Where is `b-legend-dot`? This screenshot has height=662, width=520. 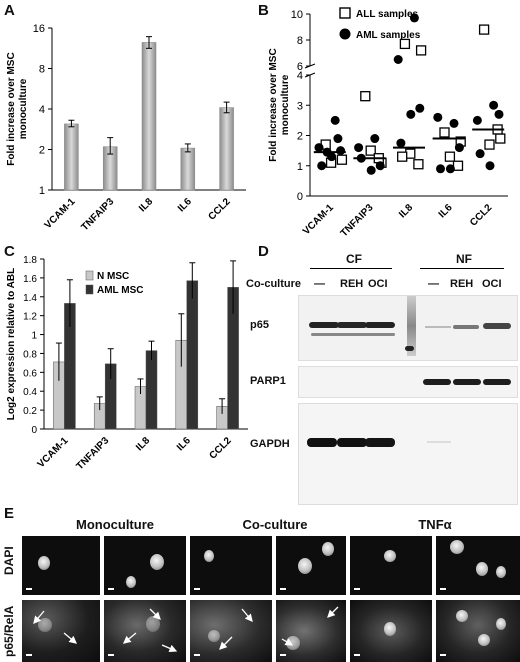
b-legend-dot is located at coordinates (345, 34).